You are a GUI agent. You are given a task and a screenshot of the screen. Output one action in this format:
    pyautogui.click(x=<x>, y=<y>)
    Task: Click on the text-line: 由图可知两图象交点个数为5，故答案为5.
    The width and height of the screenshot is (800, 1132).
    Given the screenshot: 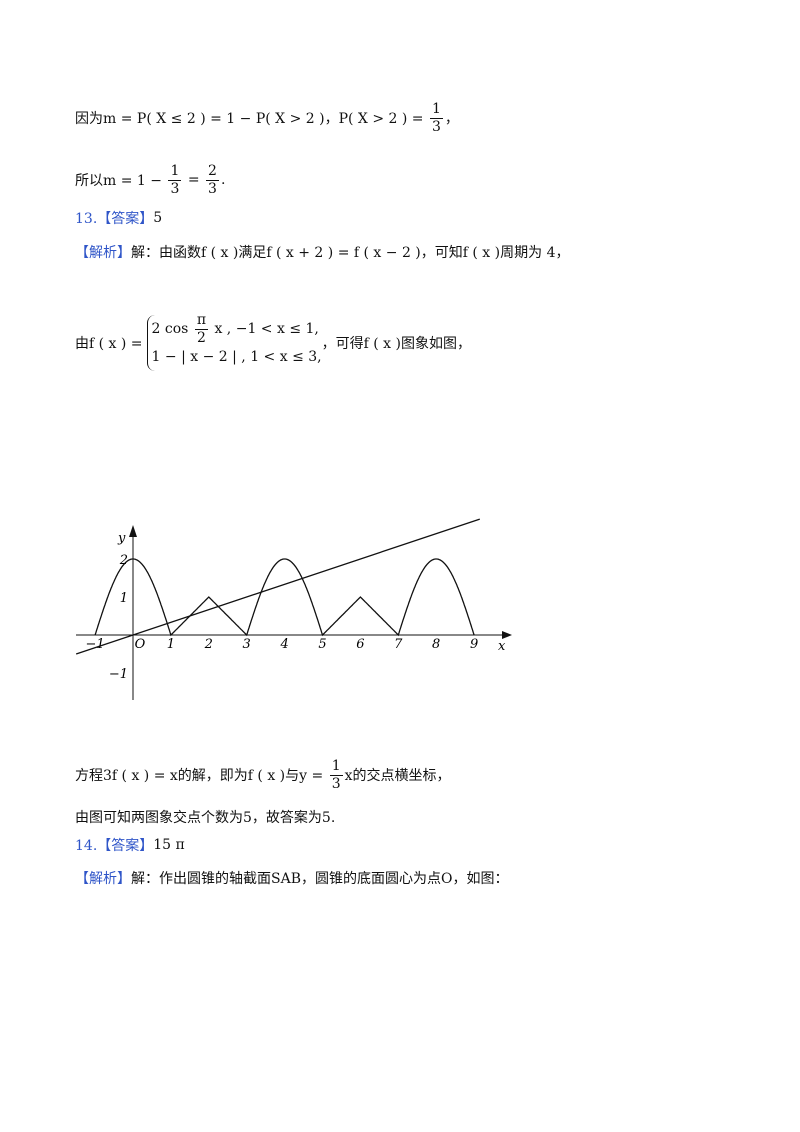 What is the action you would take?
    pyautogui.click(x=205, y=817)
    